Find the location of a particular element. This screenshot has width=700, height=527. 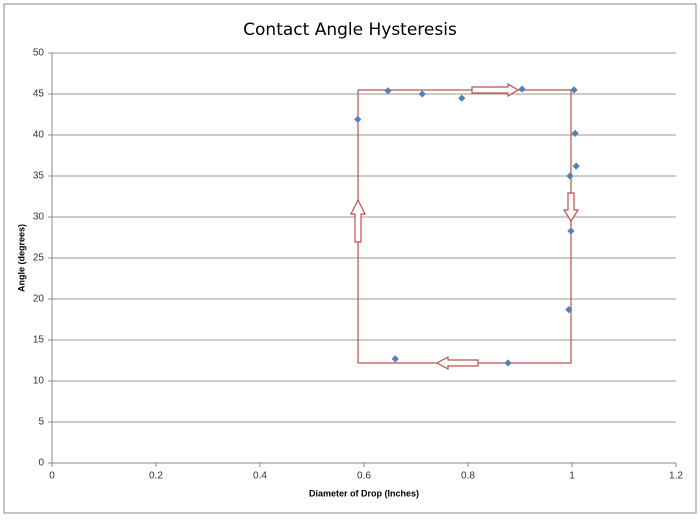

y-tick-label: 15 is located at coordinates (39, 340).